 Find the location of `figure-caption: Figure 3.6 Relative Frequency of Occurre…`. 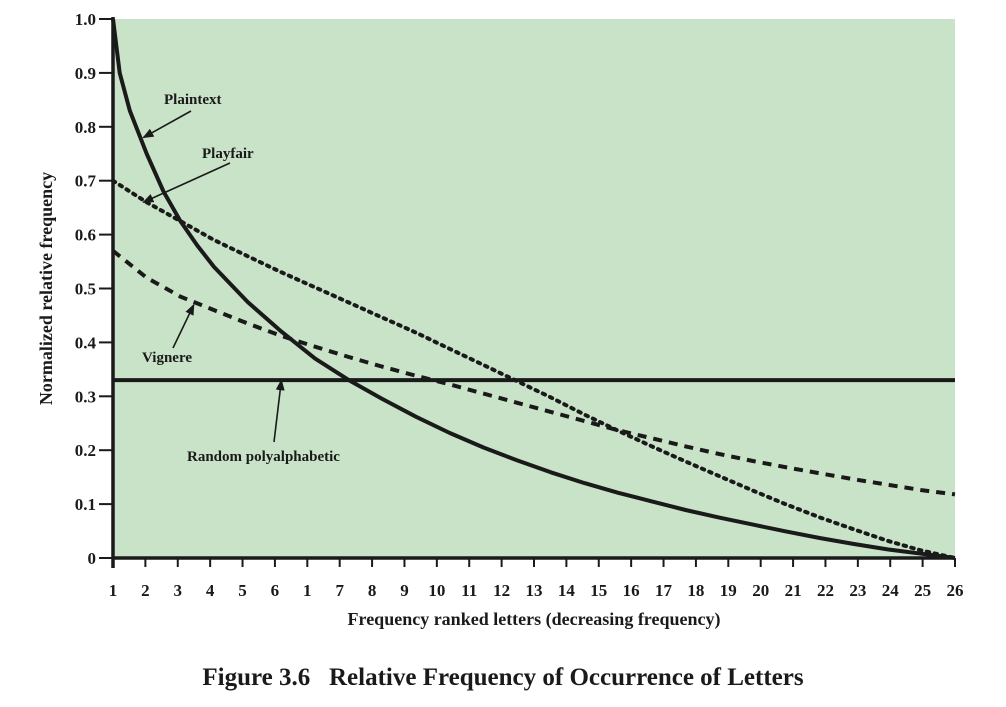

figure-caption: Figure 3.6 Relative Frequency of Occurre… is located at coordinates (503, 677).